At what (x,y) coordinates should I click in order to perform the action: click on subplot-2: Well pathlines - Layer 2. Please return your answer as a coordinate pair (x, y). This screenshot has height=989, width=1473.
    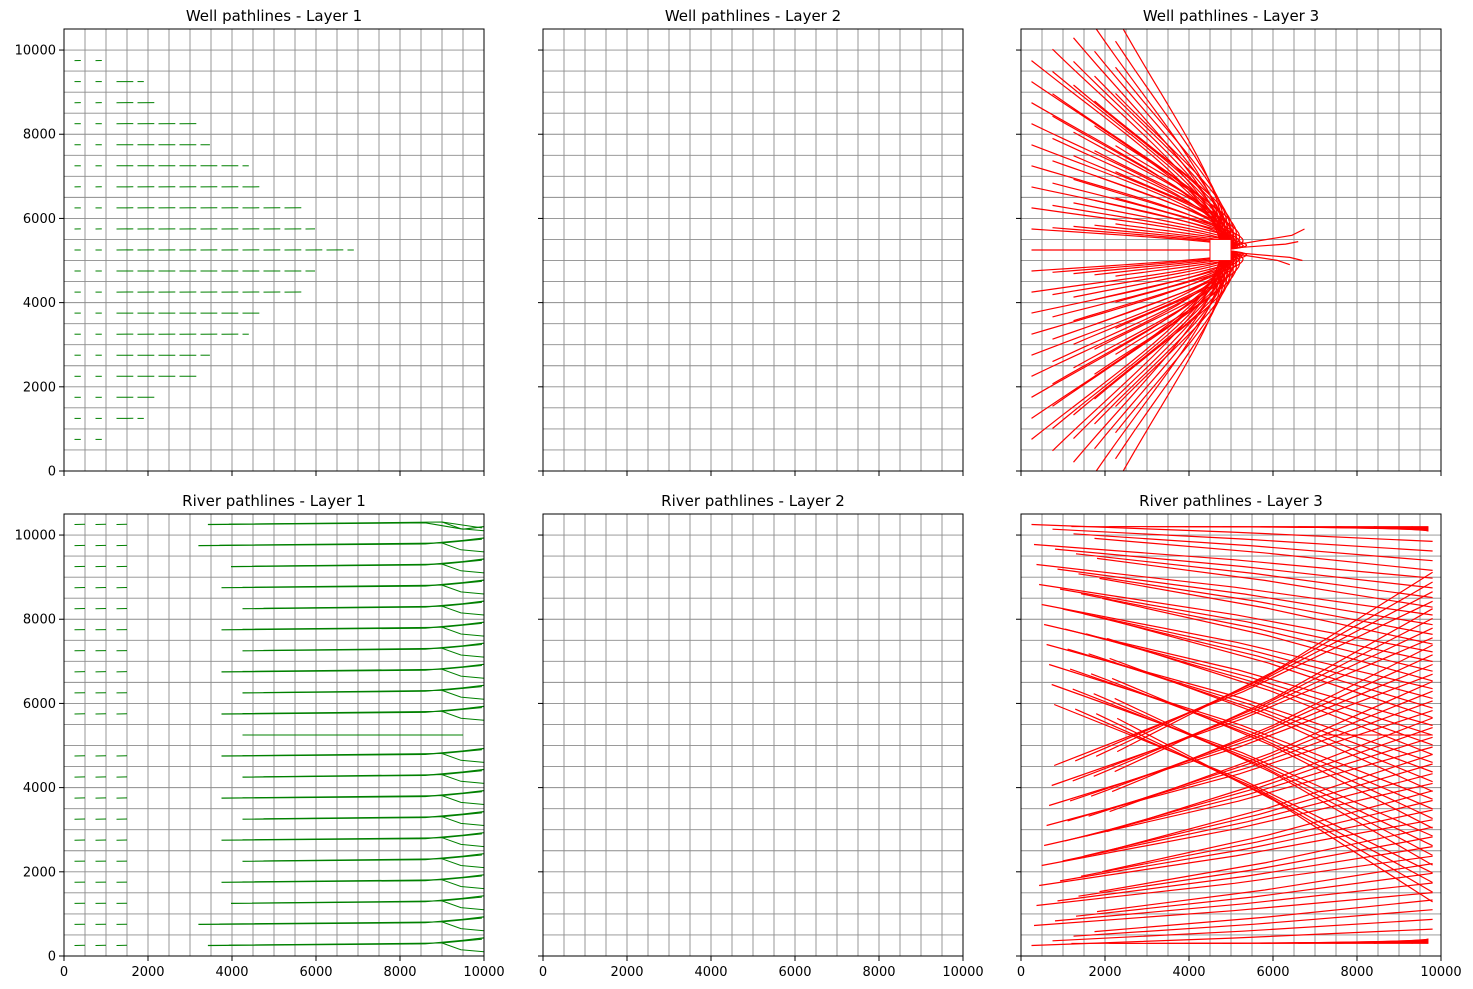
    Looking at the image, I should click on (751, 241).